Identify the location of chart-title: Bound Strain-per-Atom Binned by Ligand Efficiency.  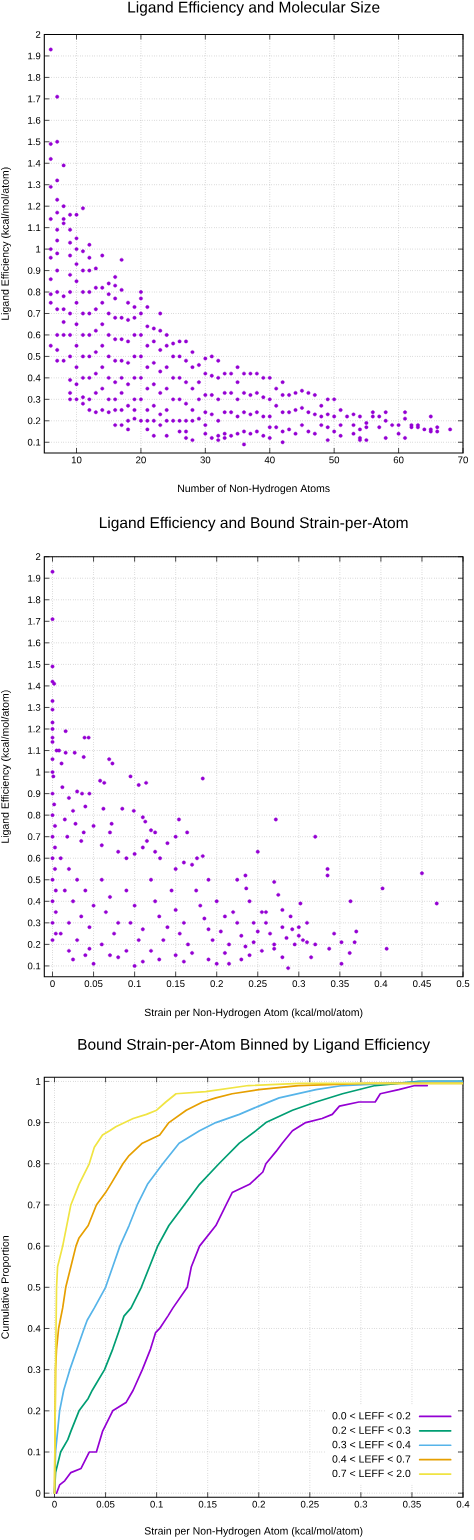
(254, 1045).